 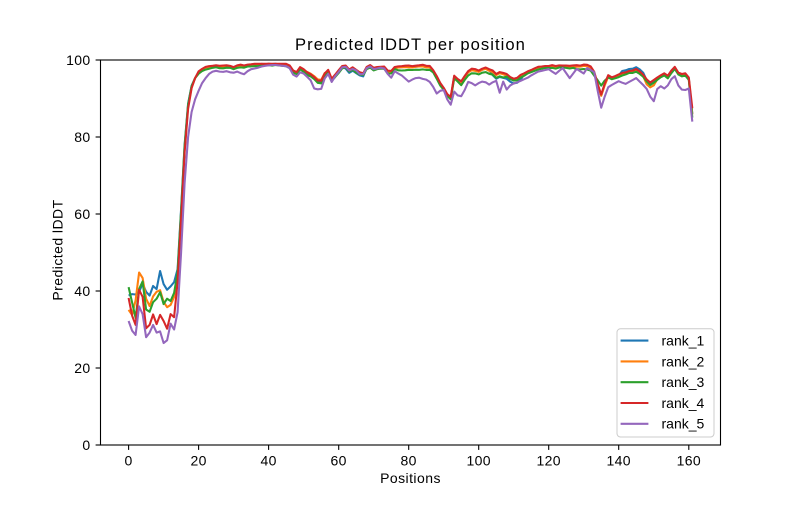 I want to click on svg-text: rank_5, so click(x=683, y=424).